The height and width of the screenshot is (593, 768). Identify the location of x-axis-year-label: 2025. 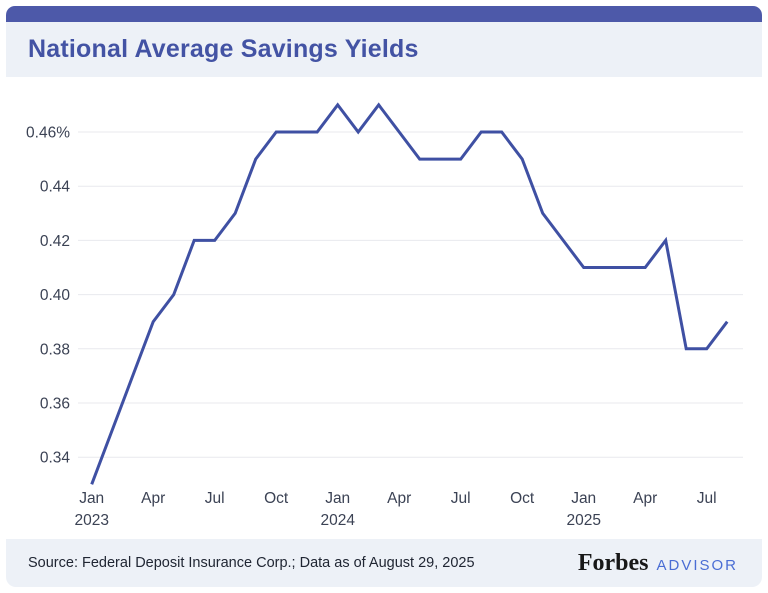
(583, 520).